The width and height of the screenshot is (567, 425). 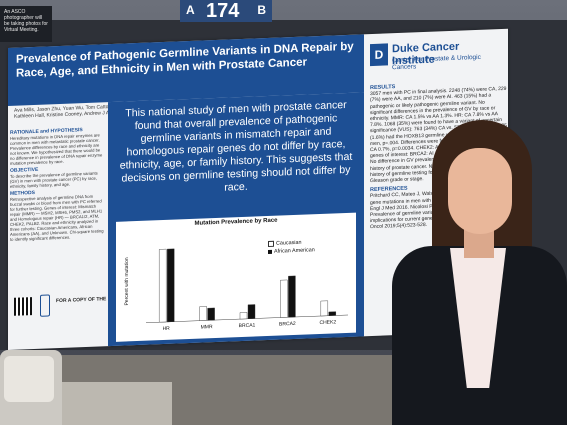 I want to click on board-number: 174, so click(x=223, y=11).